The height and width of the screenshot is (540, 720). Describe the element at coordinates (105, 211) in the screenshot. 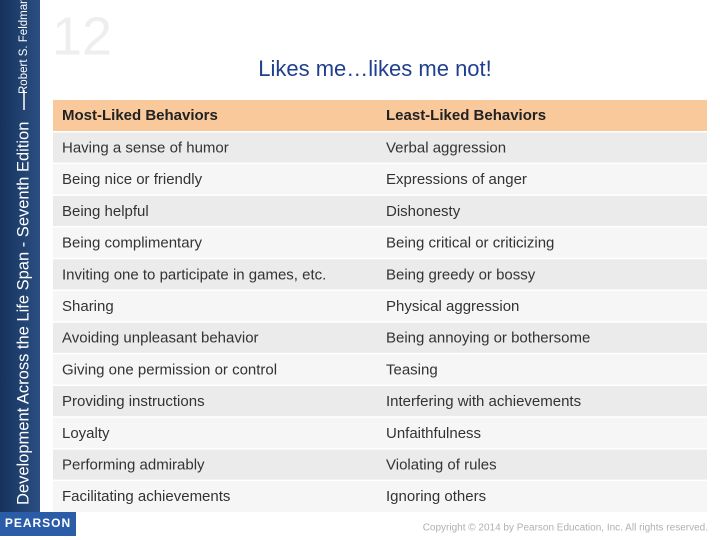

I see `table-cell: Being helpful` at that location.